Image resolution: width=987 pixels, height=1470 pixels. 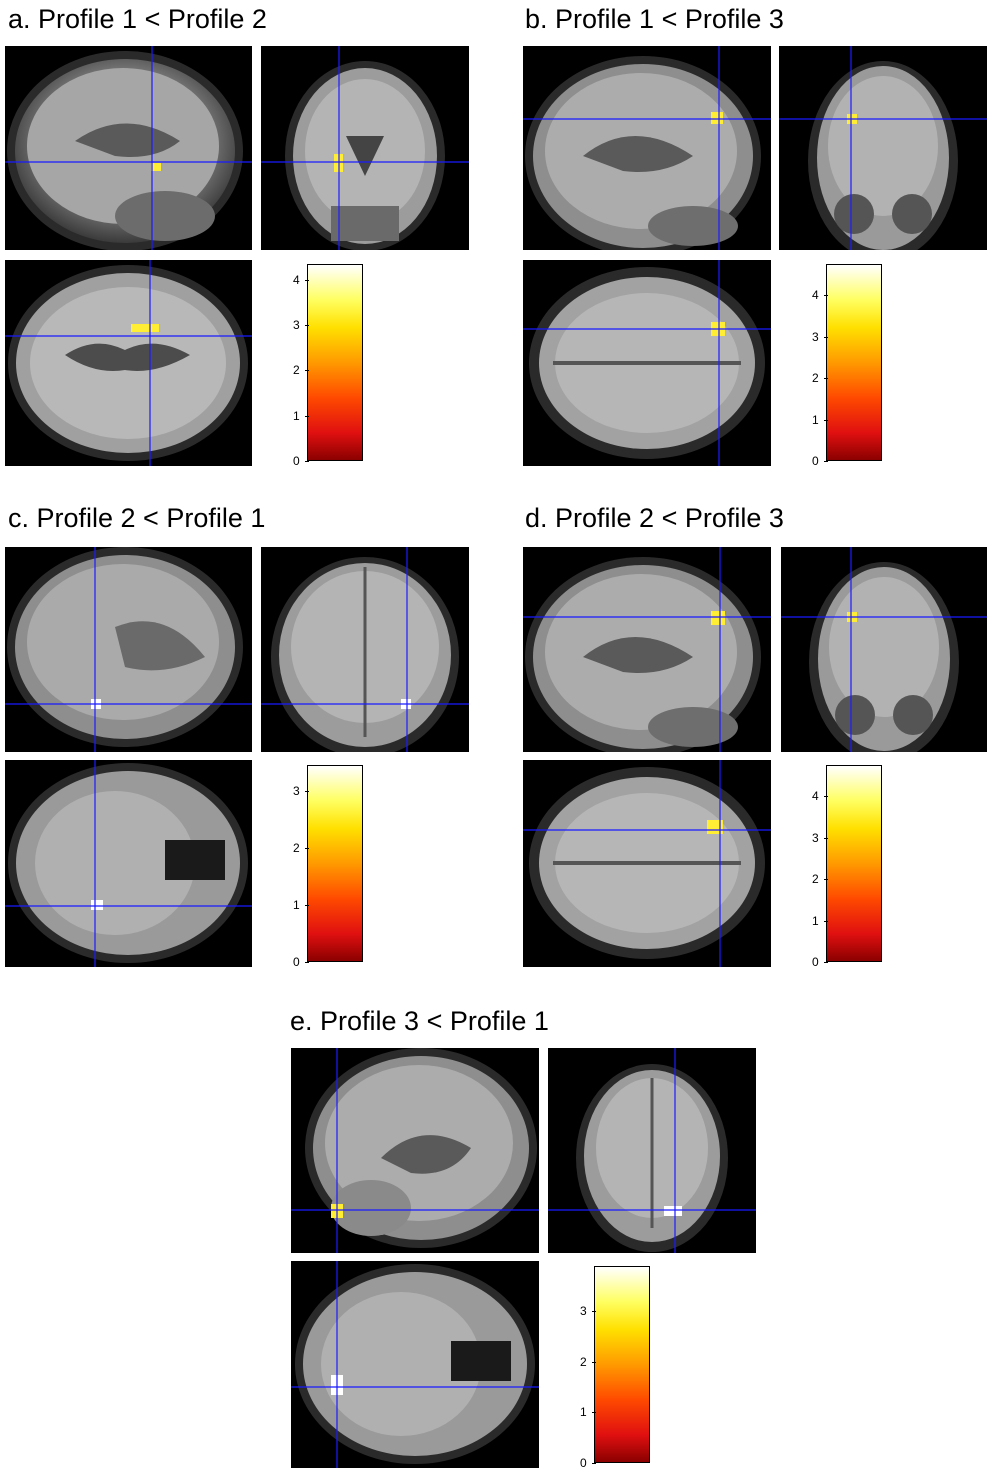 What do you see at coordinates (419, 1021) in the screenshot?
I see `panel-e-title: e. Profile 3 < Profile 1` at bounding box center [419, 1021].